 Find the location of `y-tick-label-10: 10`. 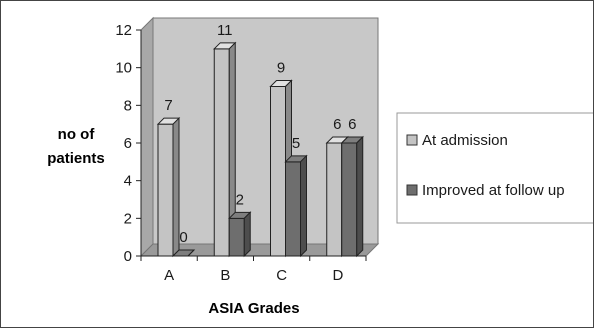

y-tick-label-10: 10 is located at coordinates (123, 68).